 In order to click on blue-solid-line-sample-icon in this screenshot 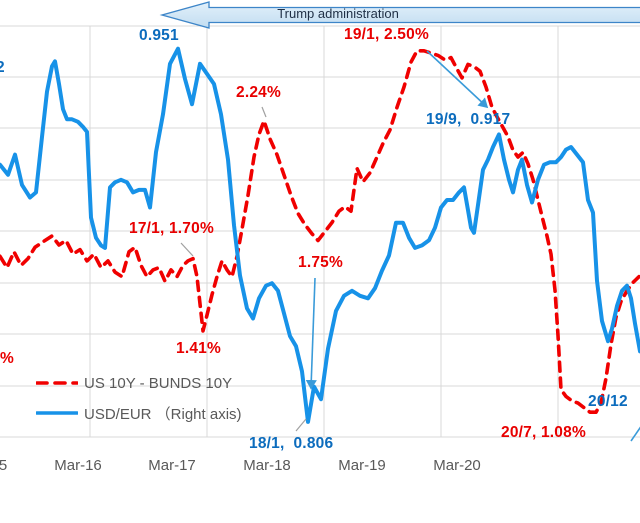, I will do `click(57, 413)`.